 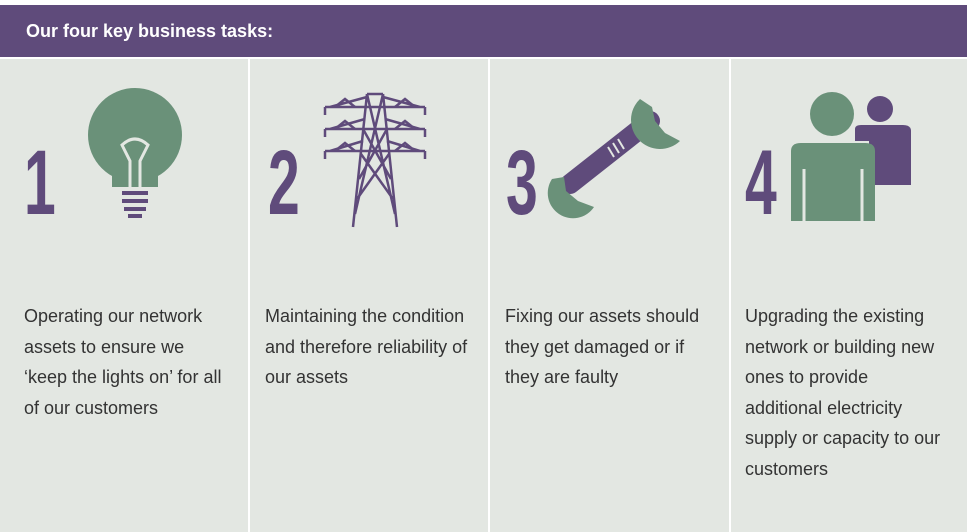 I want to click on wrench-icon, so click(x=613, y=159).